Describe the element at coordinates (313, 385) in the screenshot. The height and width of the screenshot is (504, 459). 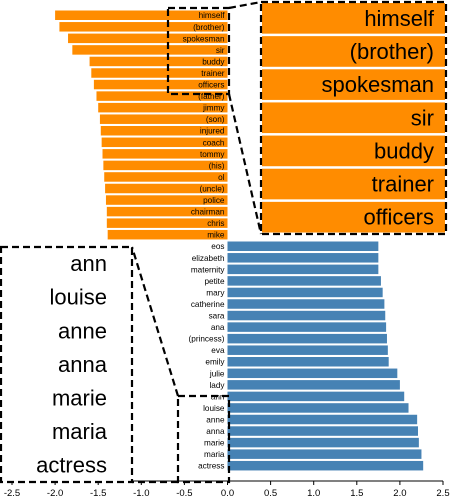
I see `bar-lady` at that location.